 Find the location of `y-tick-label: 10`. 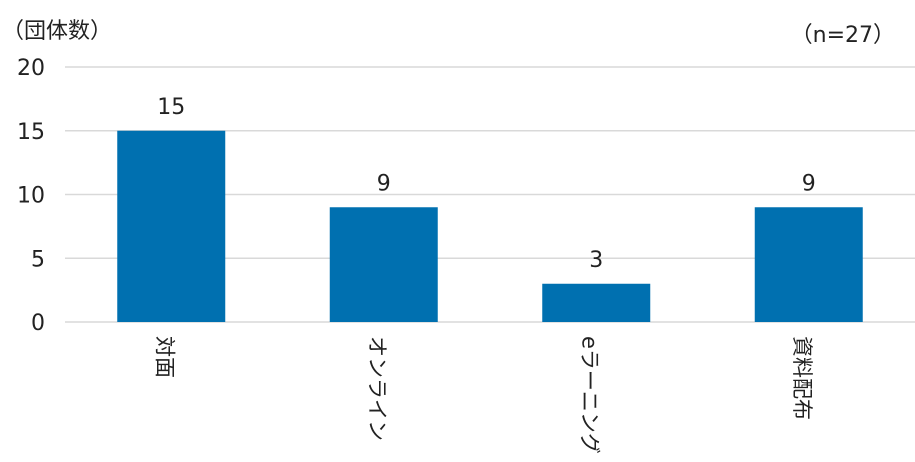

y-tick-label: 10 is located at coordinates (31, 196).